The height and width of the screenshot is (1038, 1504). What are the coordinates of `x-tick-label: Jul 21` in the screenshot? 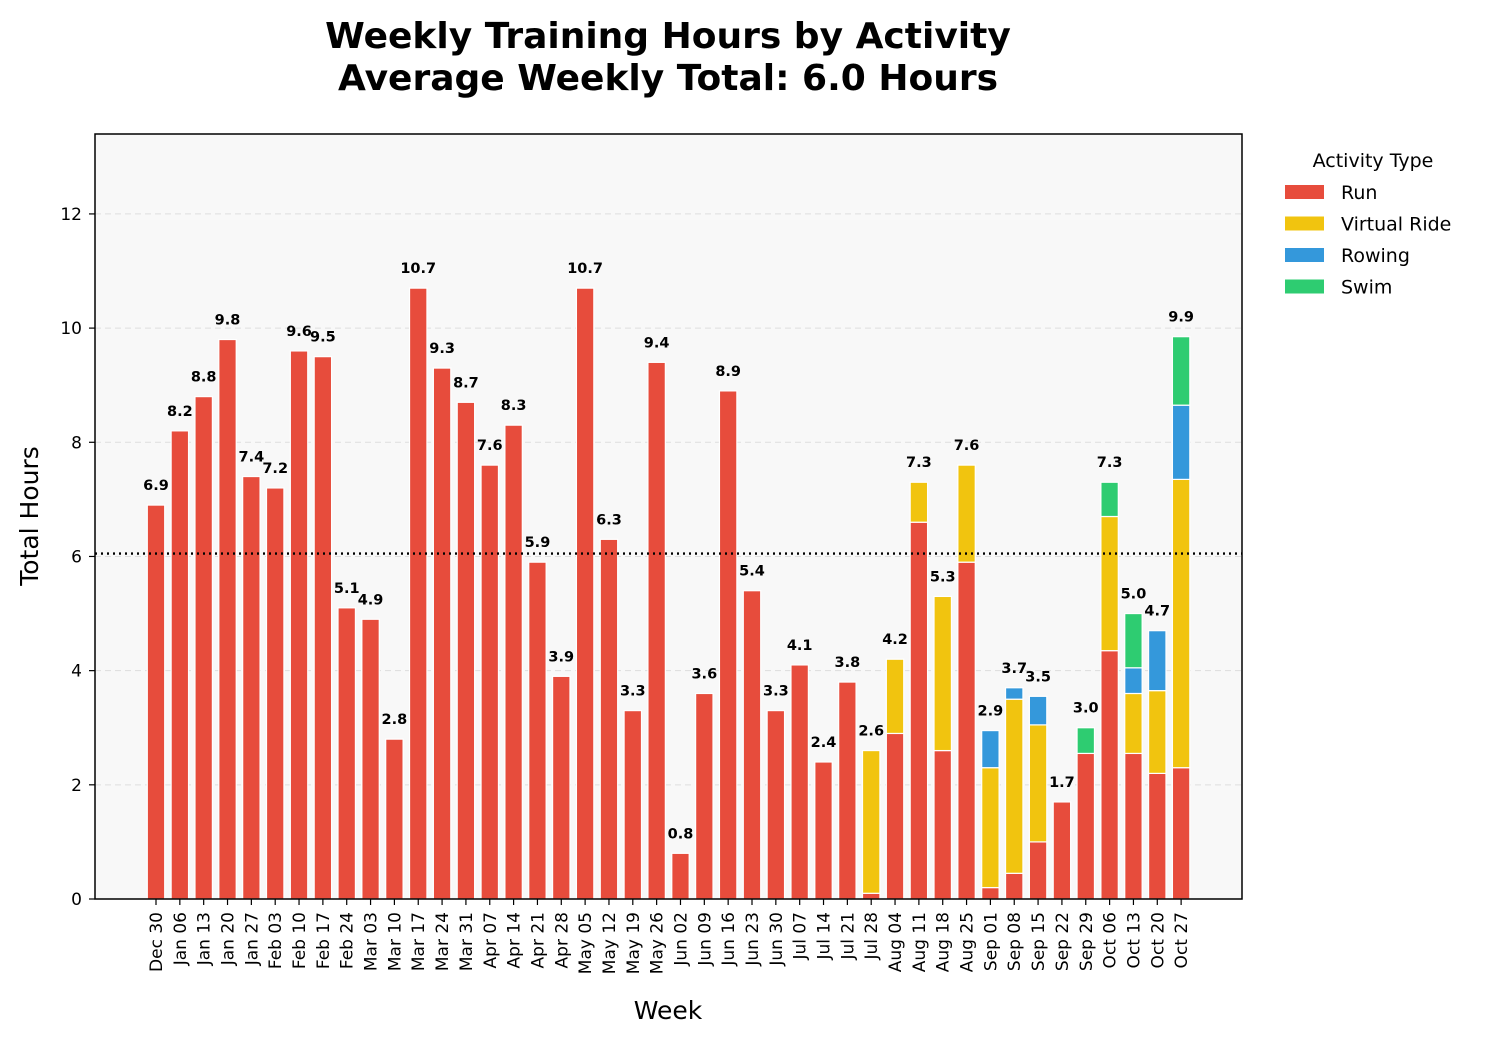 It's located at (848, 936).